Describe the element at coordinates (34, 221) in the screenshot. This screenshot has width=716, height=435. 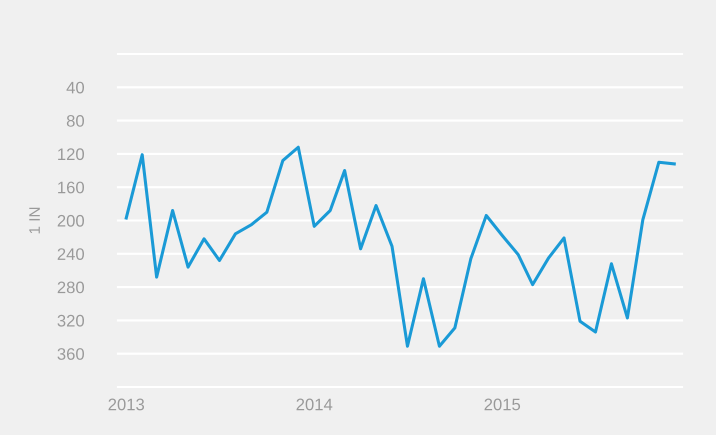
I see `y-axis-title: 1 IN` at that location.